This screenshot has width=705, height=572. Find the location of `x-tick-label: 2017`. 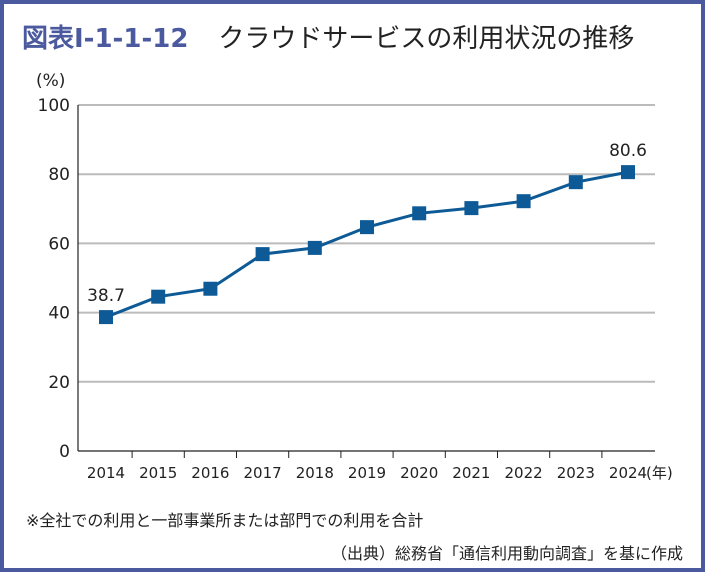

x-tick-label: 2017 is located at coordinates (263, 473).